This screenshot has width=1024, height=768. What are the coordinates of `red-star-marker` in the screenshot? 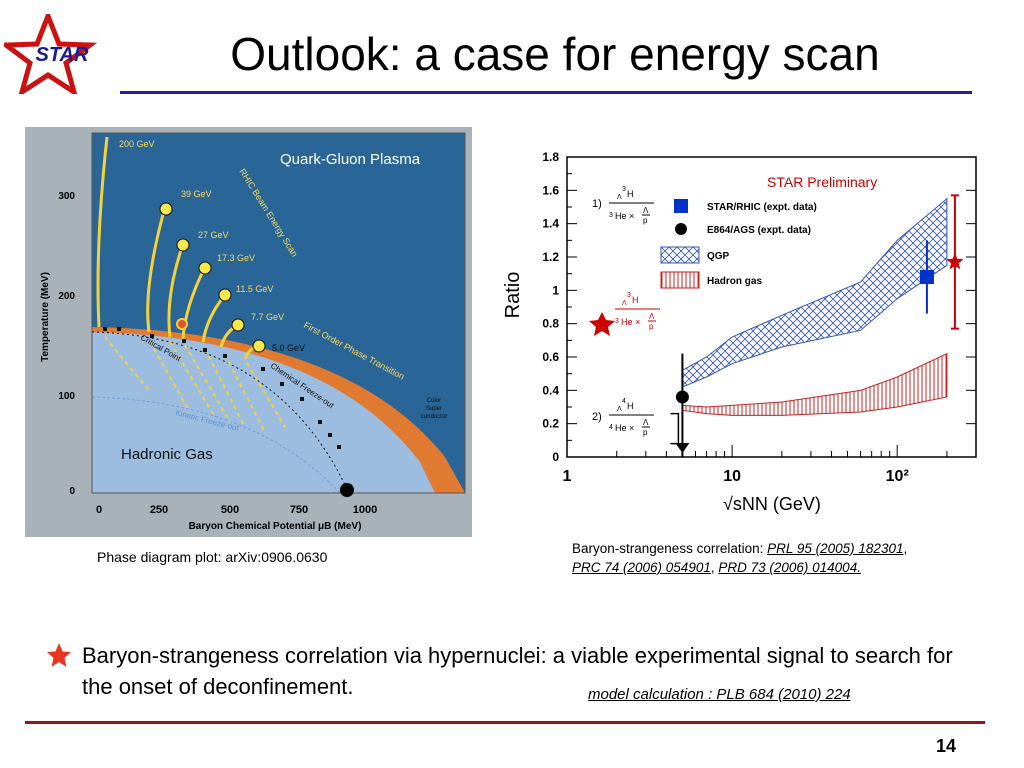 It's located at (602, 324).